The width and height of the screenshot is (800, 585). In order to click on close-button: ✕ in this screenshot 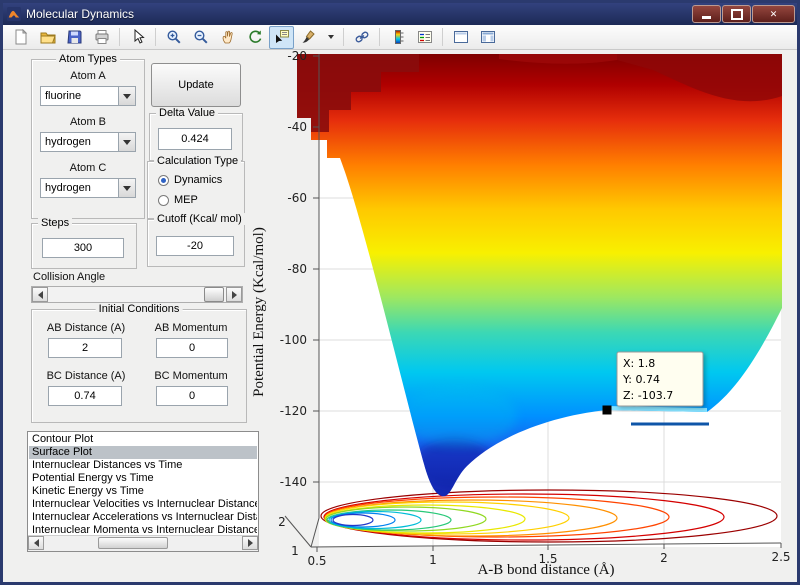, I will do `click(773, 14)`.